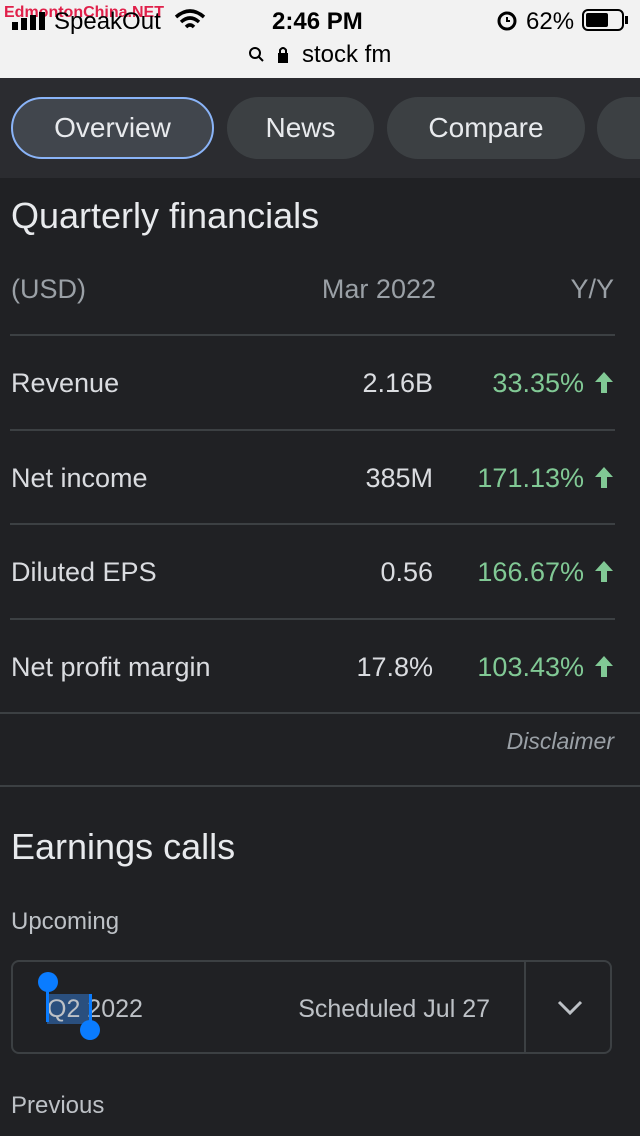 This screenshot has height=1136, width=640. I want to click on battery-percent: 62%, so click(550, 21).